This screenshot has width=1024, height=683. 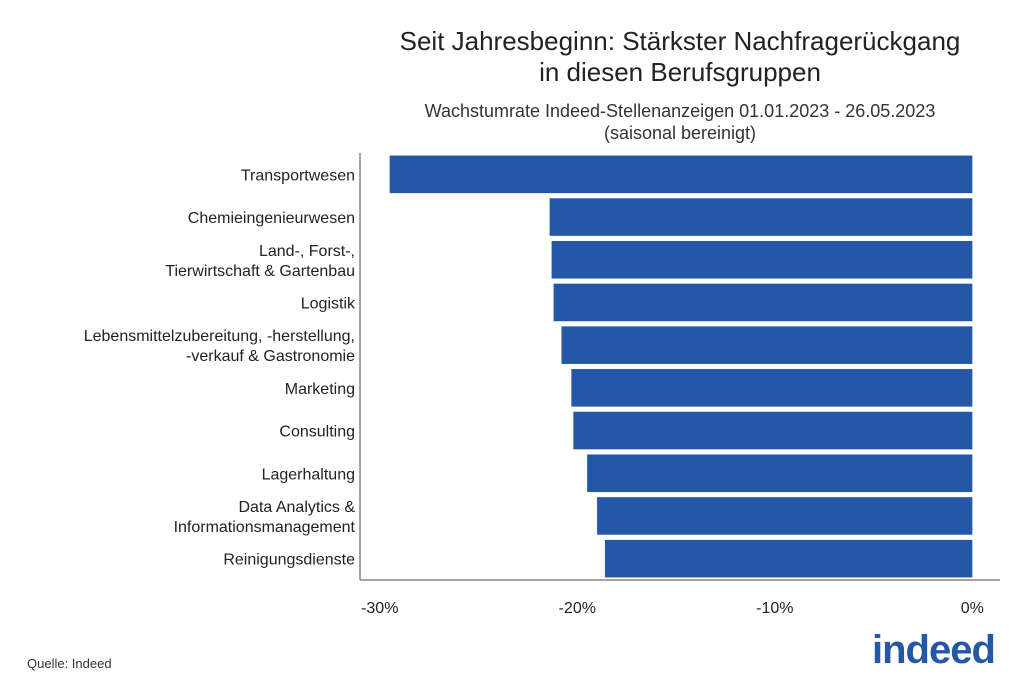 I want to click on title-line: in diesen Berufsgruppen, so click(x=680, y=72).